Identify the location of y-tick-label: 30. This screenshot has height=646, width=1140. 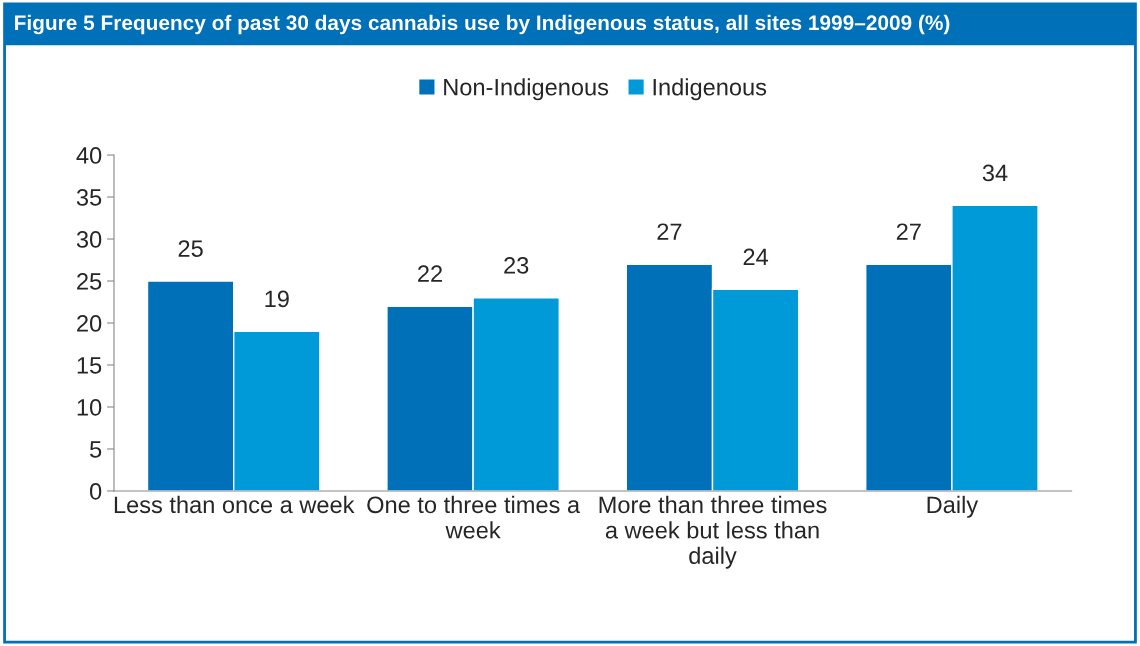
(89, 239).